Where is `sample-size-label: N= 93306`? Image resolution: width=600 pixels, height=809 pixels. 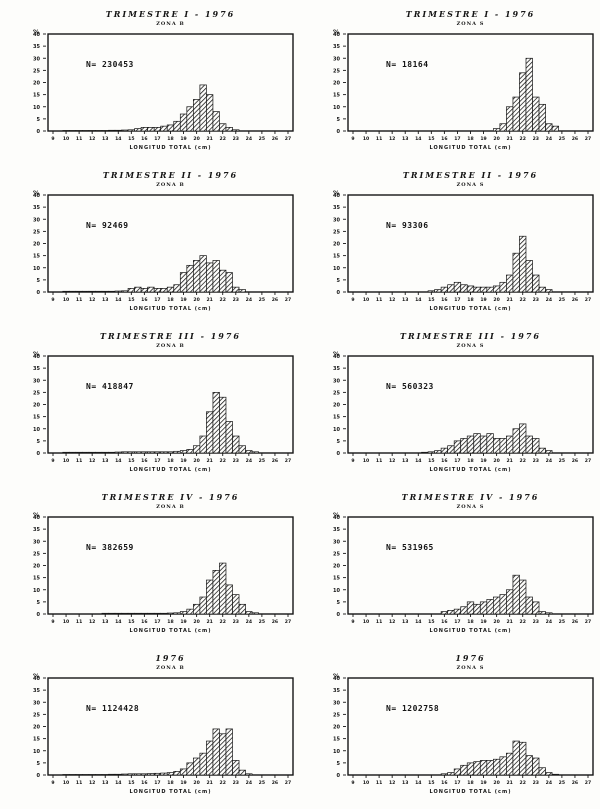
sample-size-label: N= 93306 is located at coordinates (407, 225).